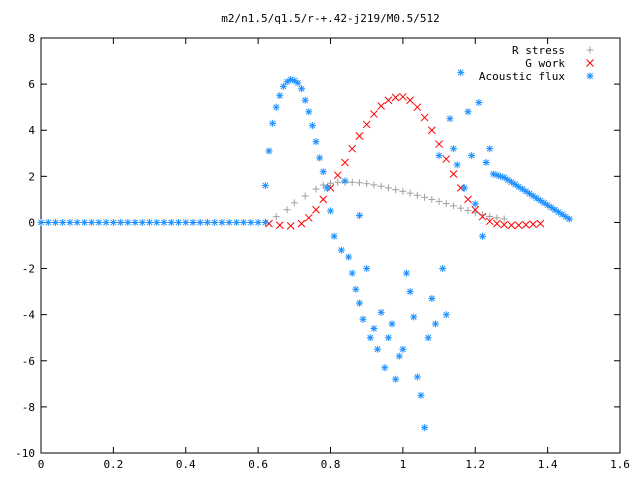 This screenshot has height=480, width=640. Describe the element at coordinates (405, 161) in the screenshot. I see `series-g-work` at that location.